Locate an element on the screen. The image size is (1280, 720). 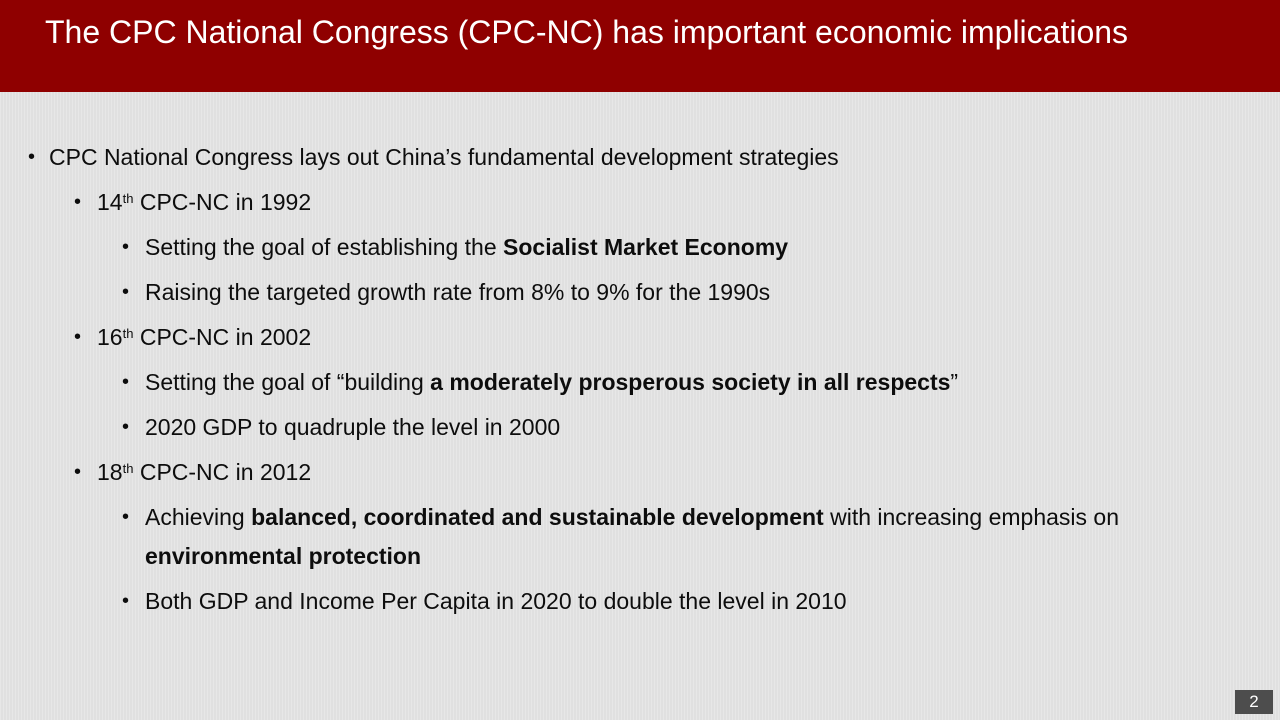
bullet-environmental-protection: environmental protection is located at coordinates (283, 556).